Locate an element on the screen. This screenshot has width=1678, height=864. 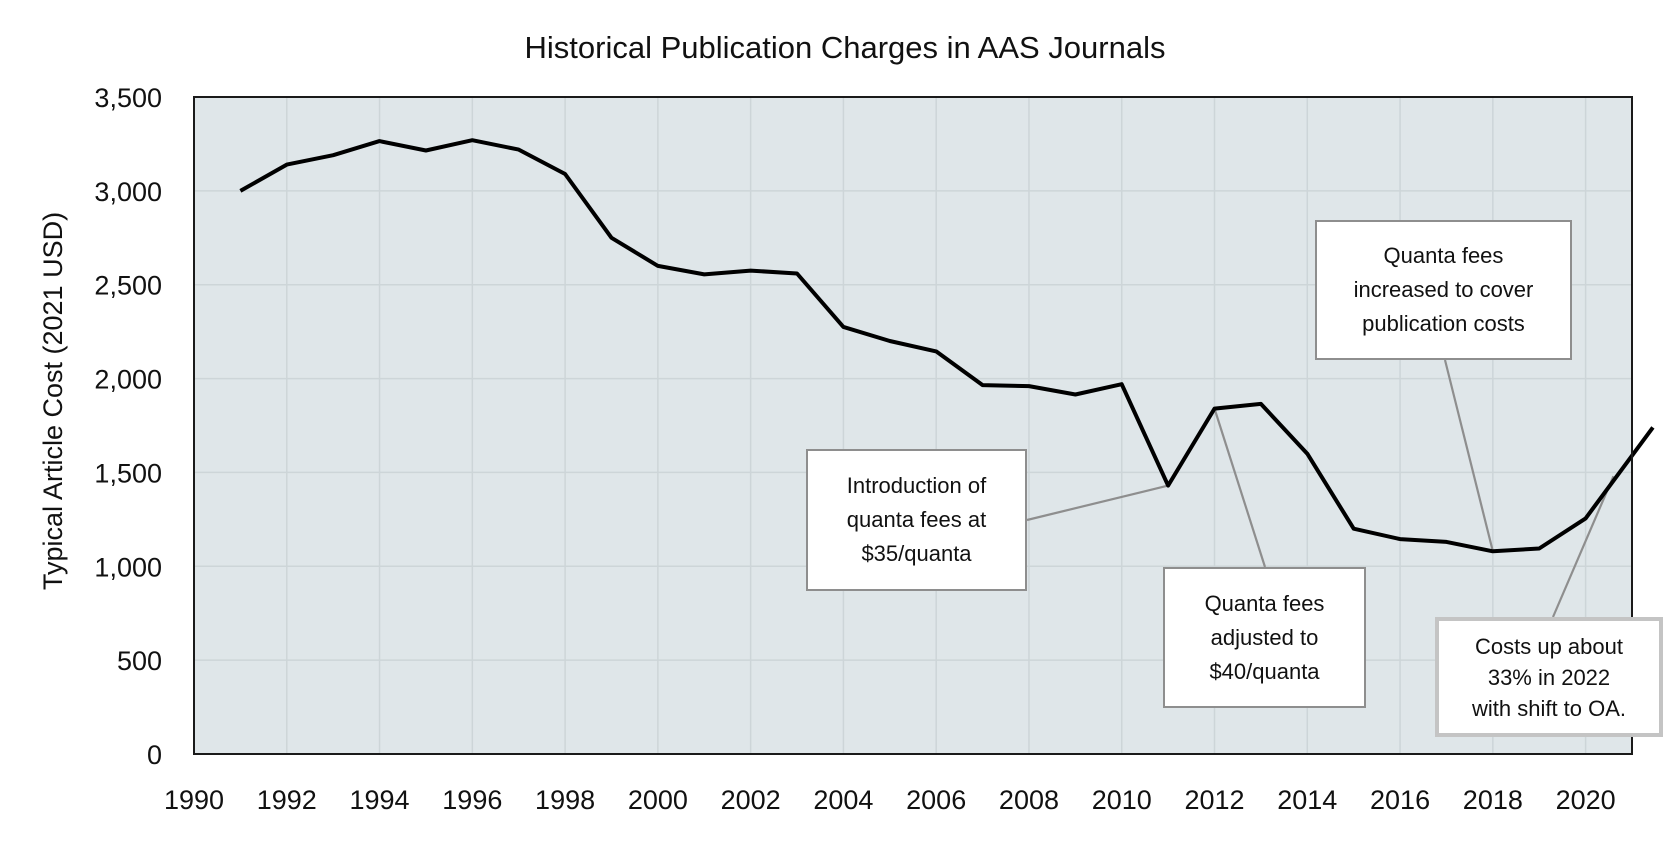
y-axis-label: Typical Article Cost (2021 USD) is located at coordinates (53, 401).